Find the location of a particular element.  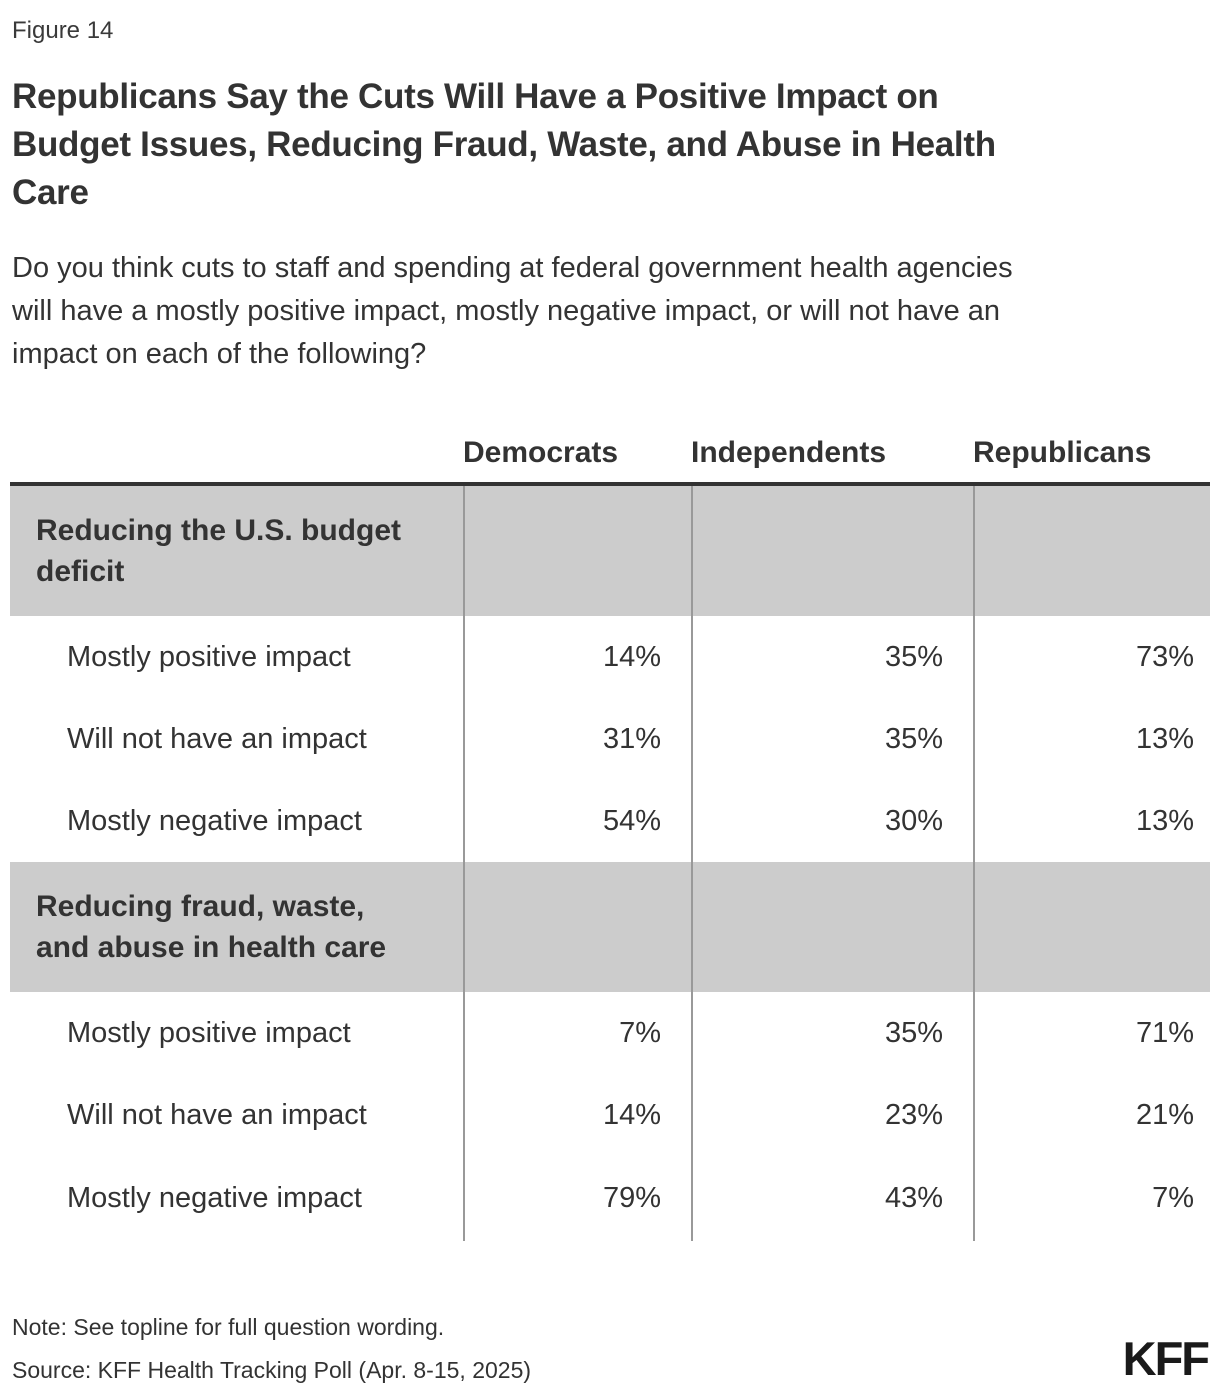

value-independents: 43% is located at coordinates (832, 1198).